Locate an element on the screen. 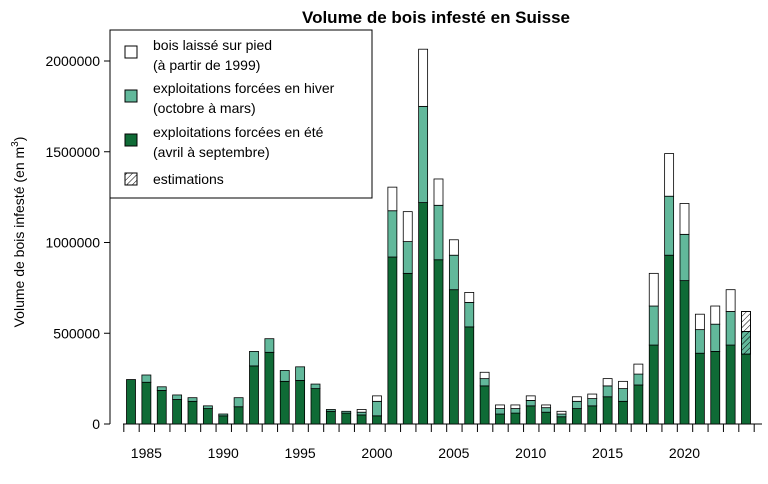 This screenshot has width=768, height=484. y-axis: 0 500000 1000000 1500000 2000000 is located at coordinates (78, 242).